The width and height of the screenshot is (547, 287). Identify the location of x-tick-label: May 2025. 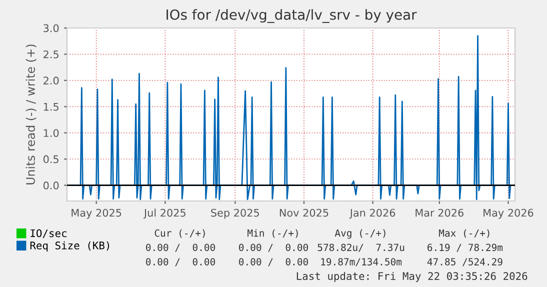
(97, 213).